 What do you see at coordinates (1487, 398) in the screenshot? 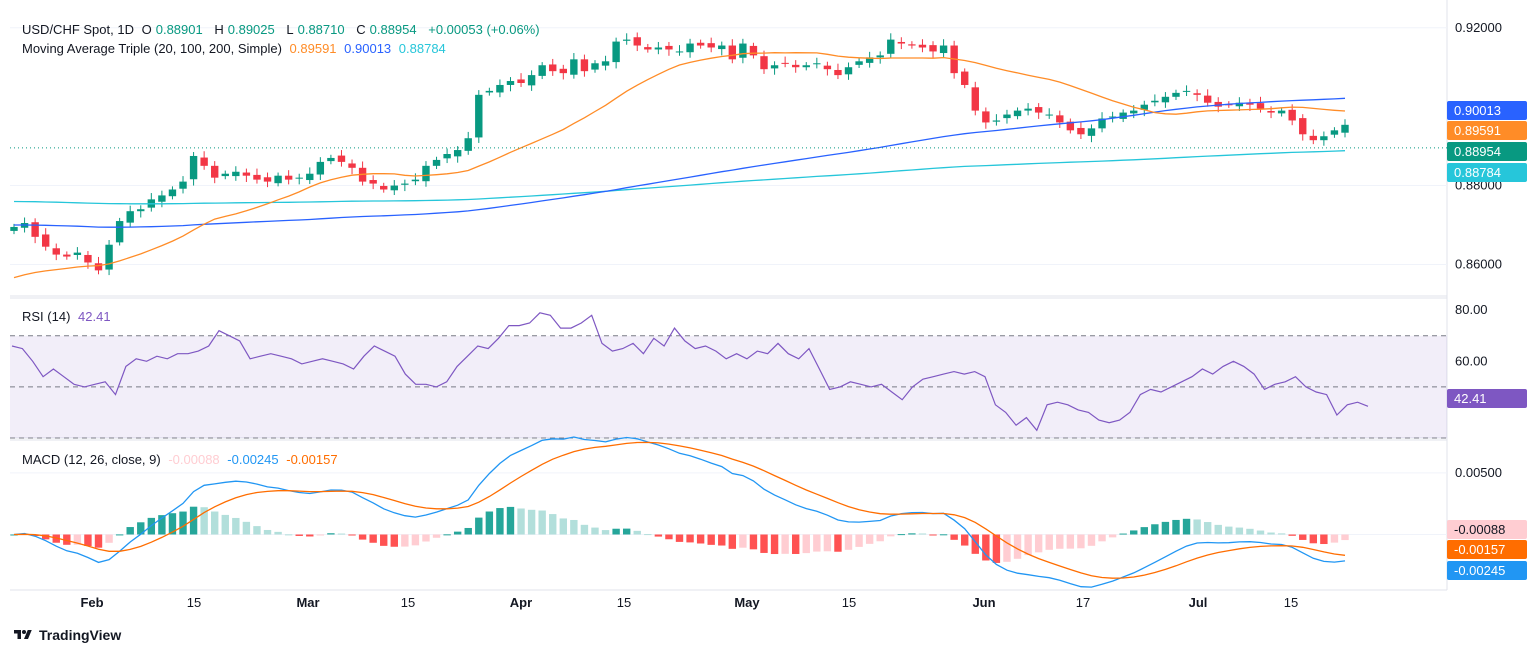
I see `rsi-tag: 42.41` at bounding box center [1487, 398].